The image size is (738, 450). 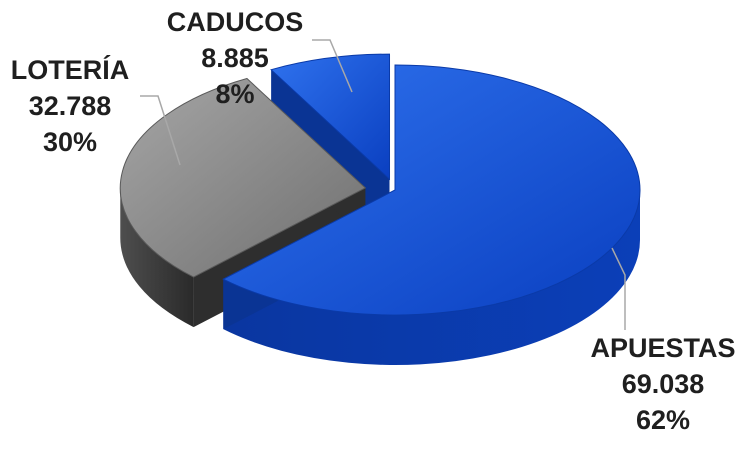 What do you see at coordinates (70, 70) in the screenshot?
I see `slice-category-loteria: LOTERÍA` at bounding box center [70, 70].